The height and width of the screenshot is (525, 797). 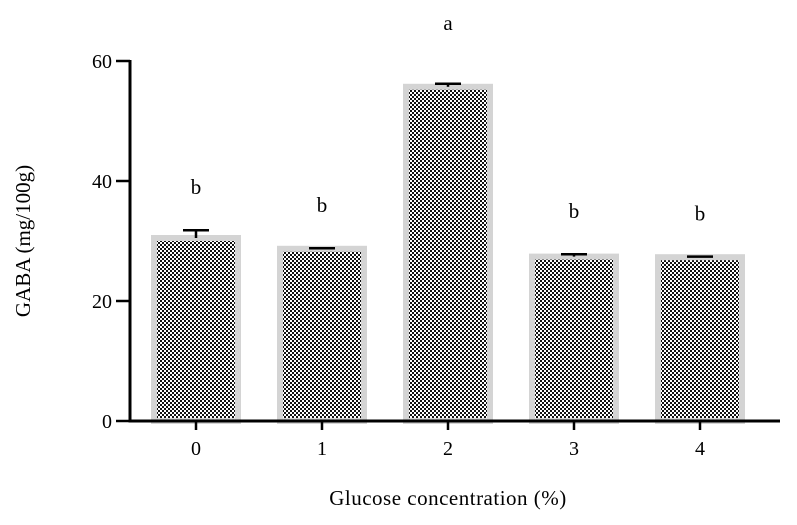 I want to click on x-tick-label-0: 0, so click(x=196, y=449).